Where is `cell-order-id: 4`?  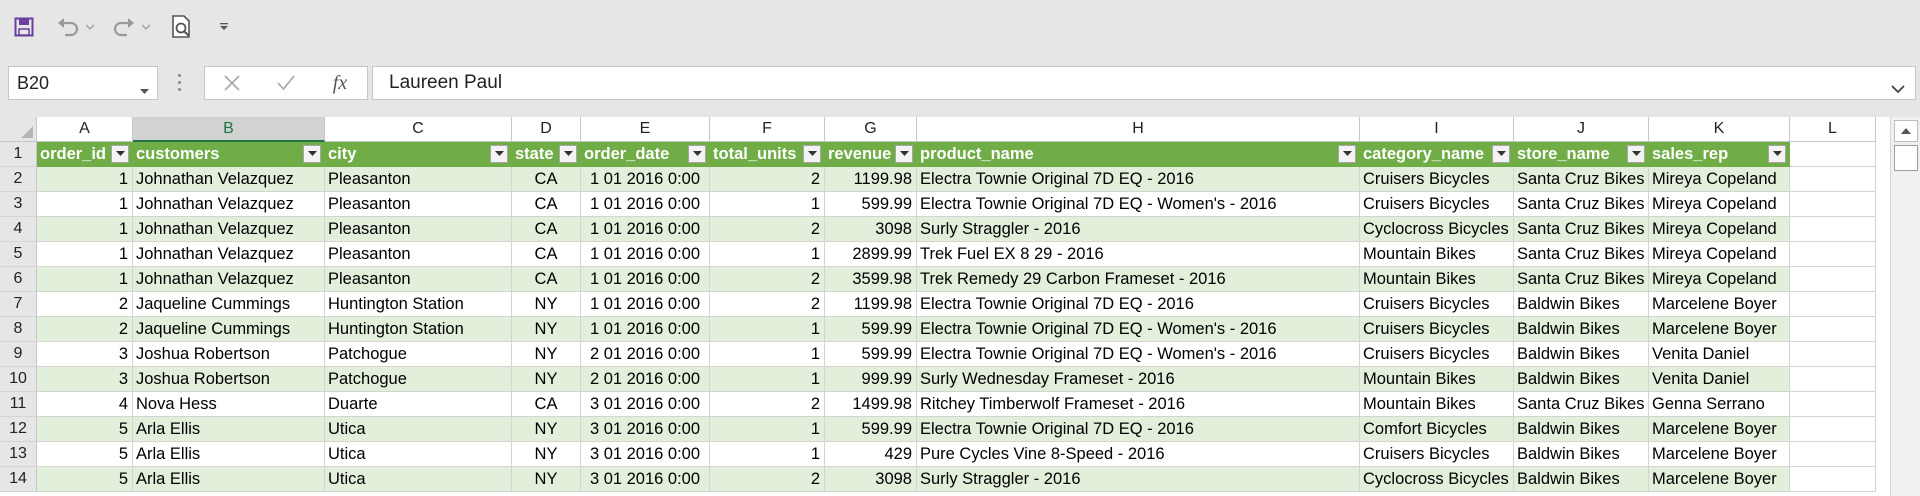 cell-order-id: 4 is located at coordinates (85, 404).